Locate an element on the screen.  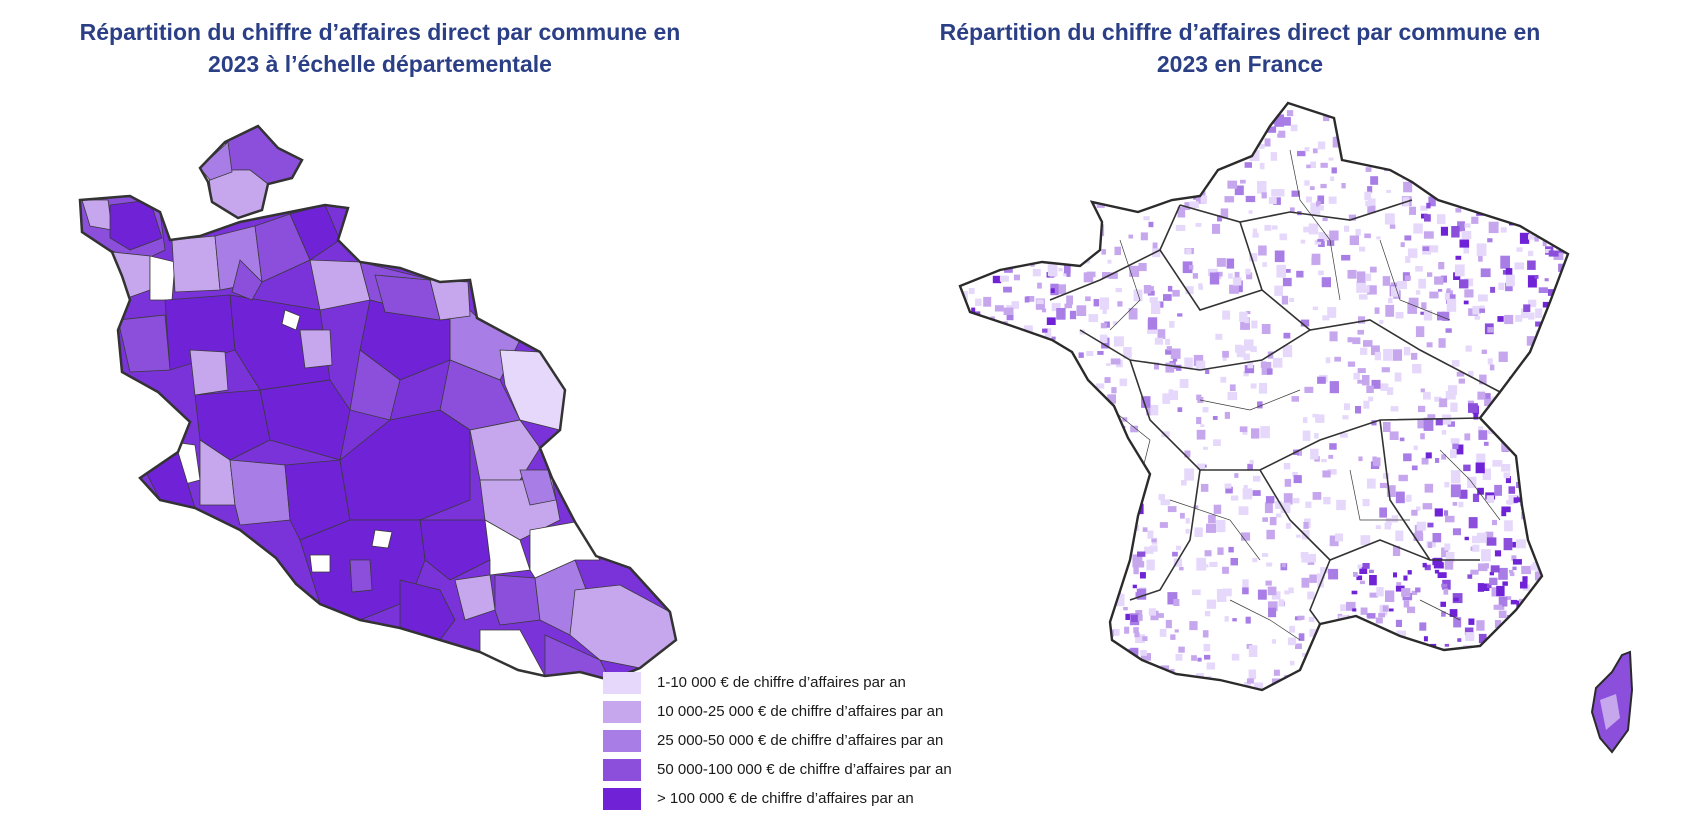
commune is located at coordinates (260, 492).